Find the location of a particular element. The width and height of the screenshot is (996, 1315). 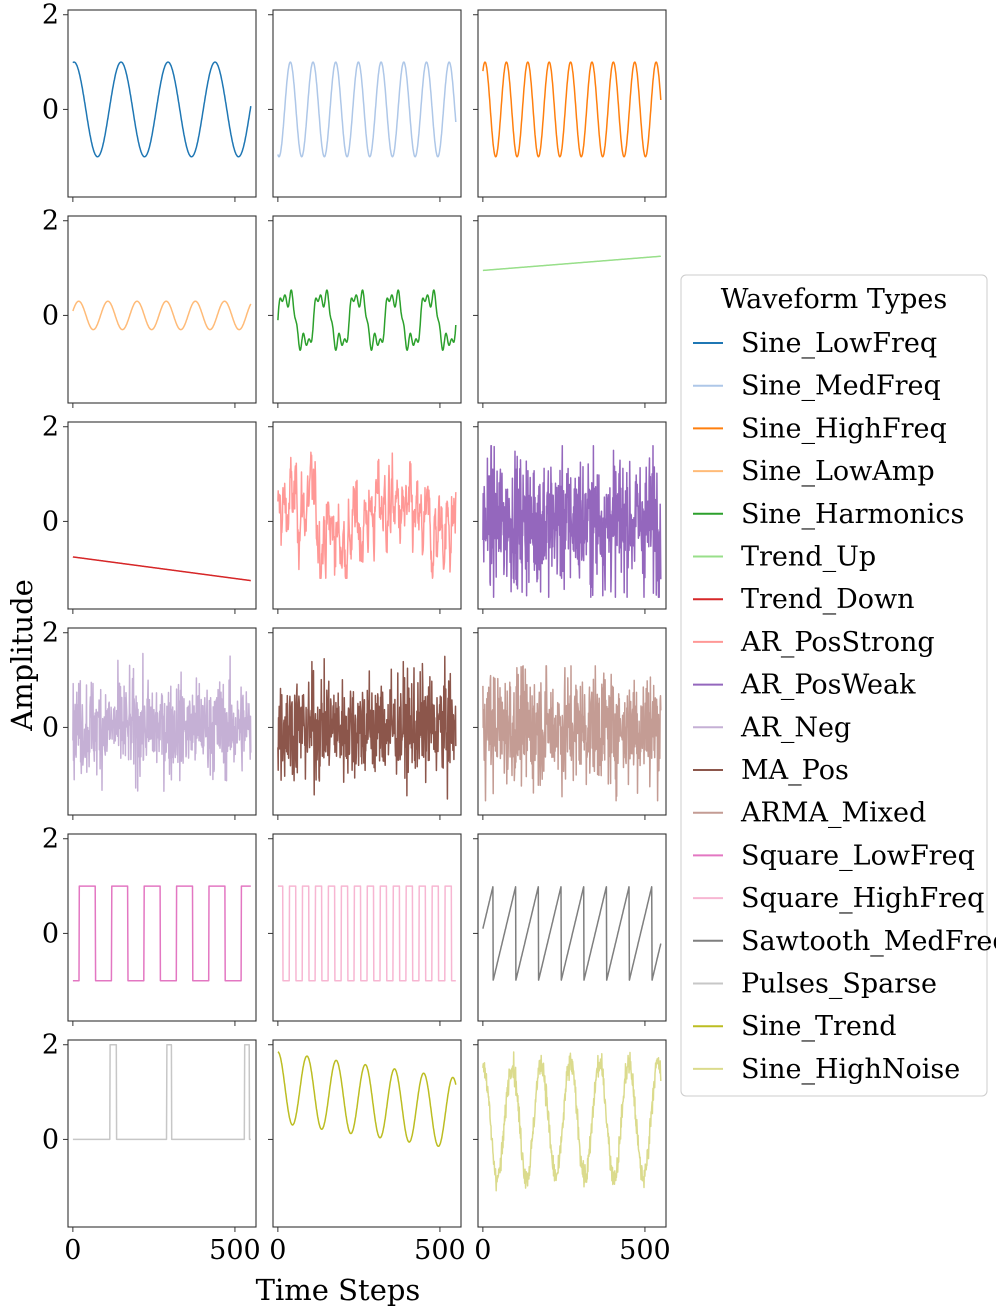

legend-item-ar-posstrong: AR_PosStrong is located at coordinates (814, 642).